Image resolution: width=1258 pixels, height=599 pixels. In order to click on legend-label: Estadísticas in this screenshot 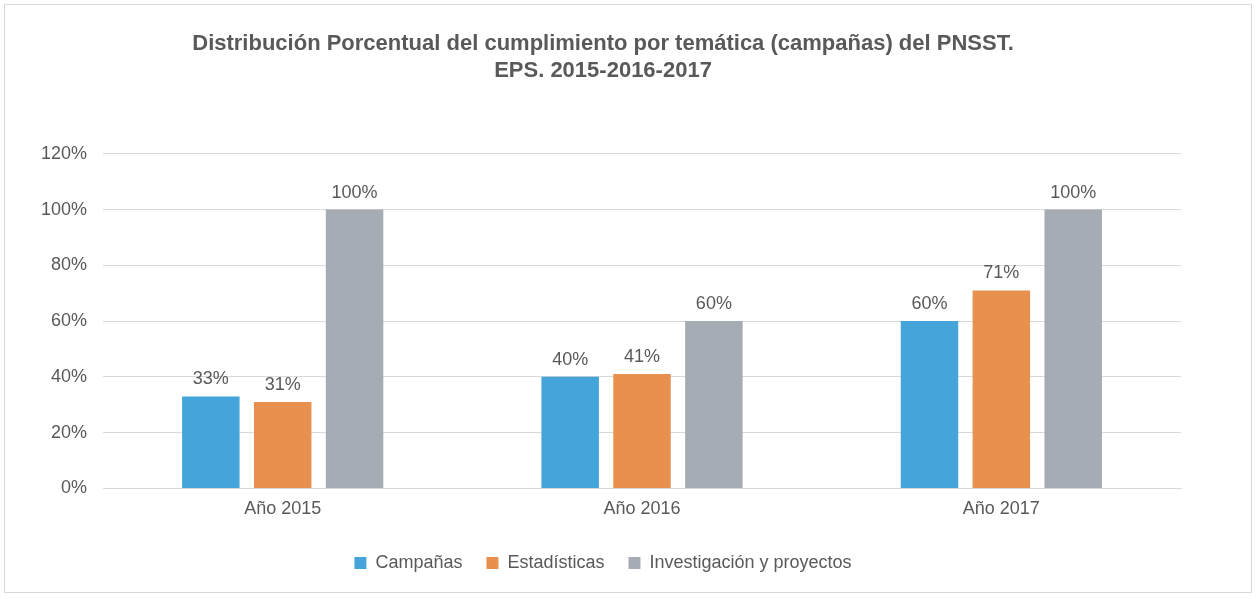, I will do `click(556, 561)`.